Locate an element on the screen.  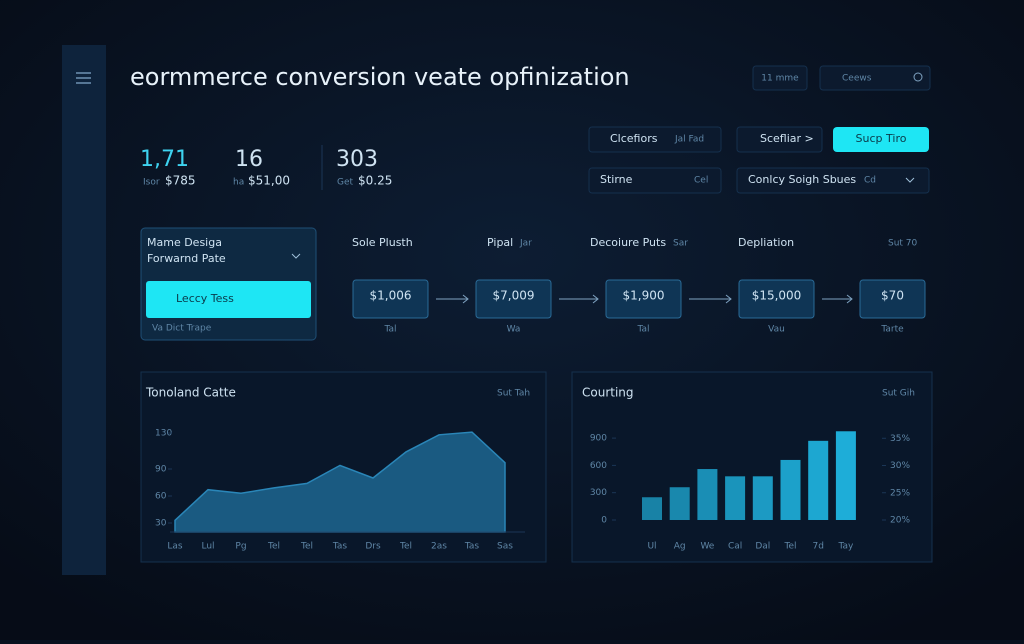
menu-icon is located at coordinates (83, 78).